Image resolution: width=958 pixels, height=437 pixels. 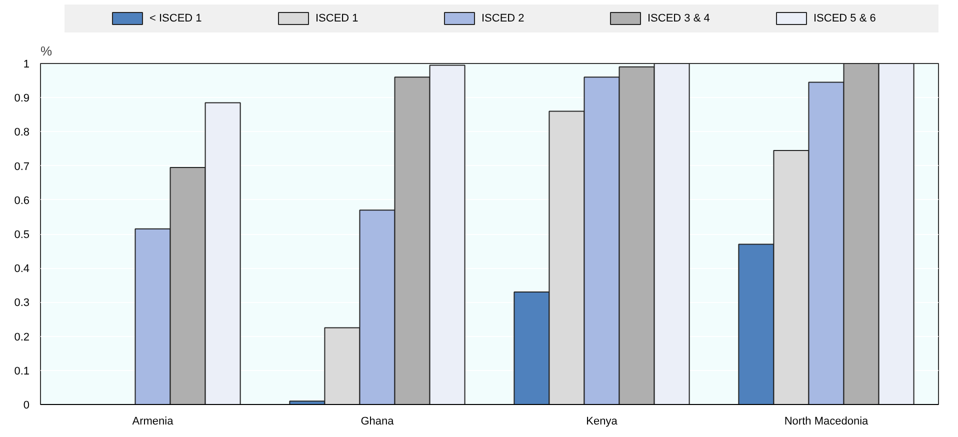 I want to click on y-tick-label: 0.8, so click(x=22, y=132).